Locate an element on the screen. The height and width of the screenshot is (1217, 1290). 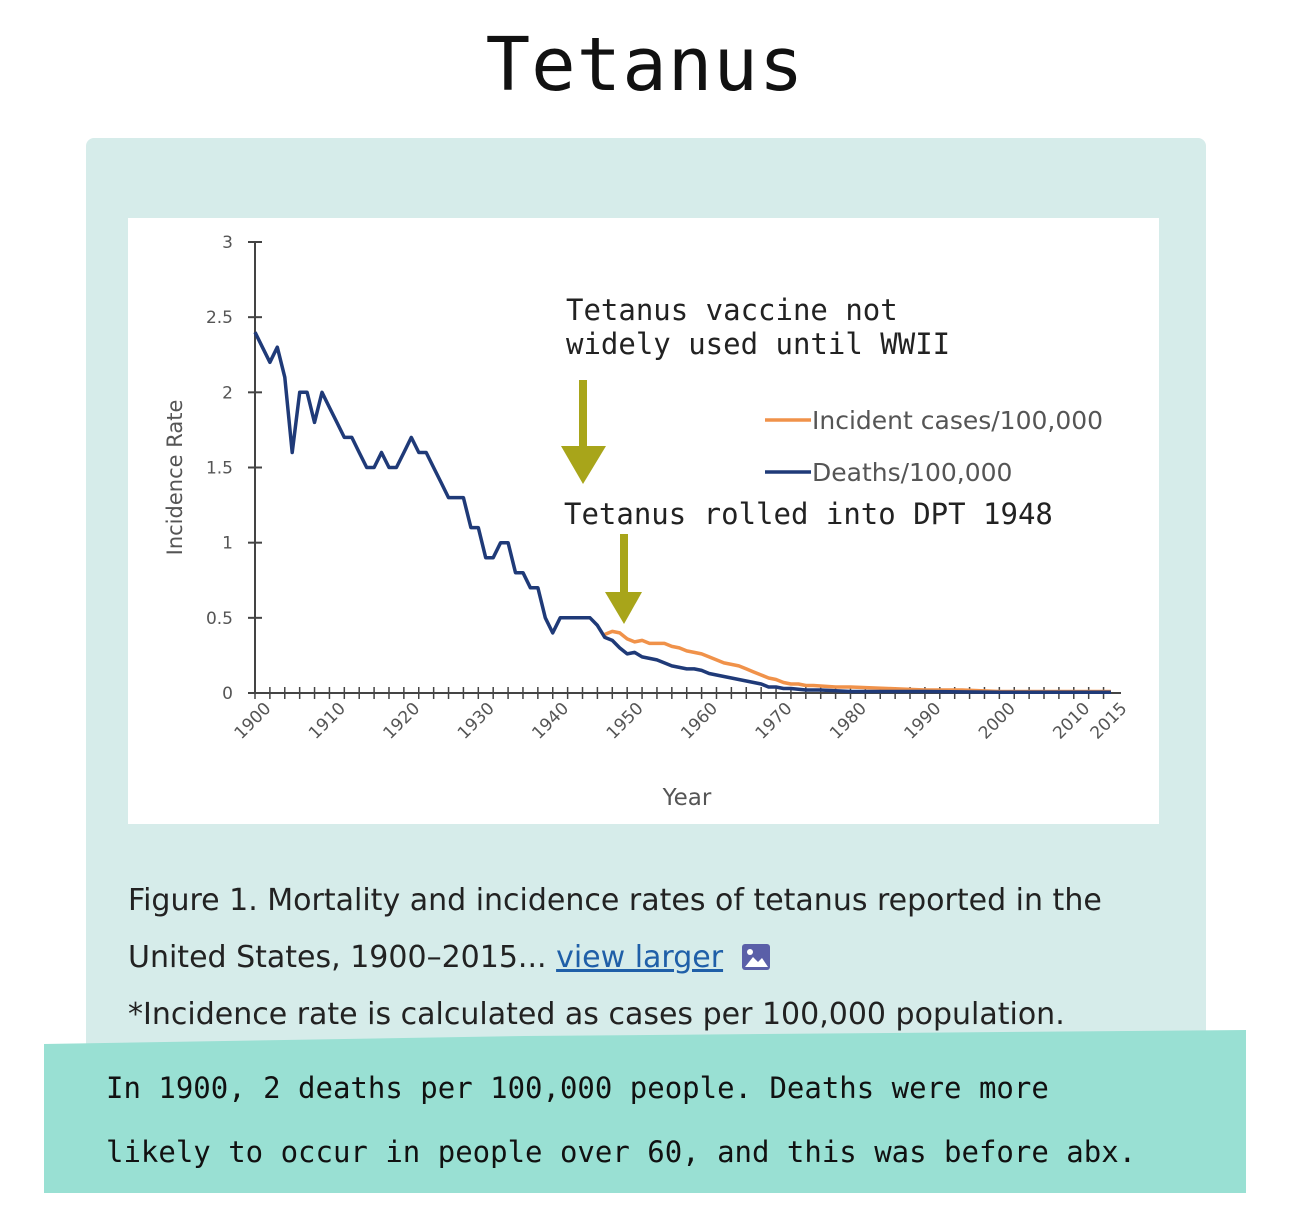
x-tick-label: 2000 is located at coordinates (997, 721).